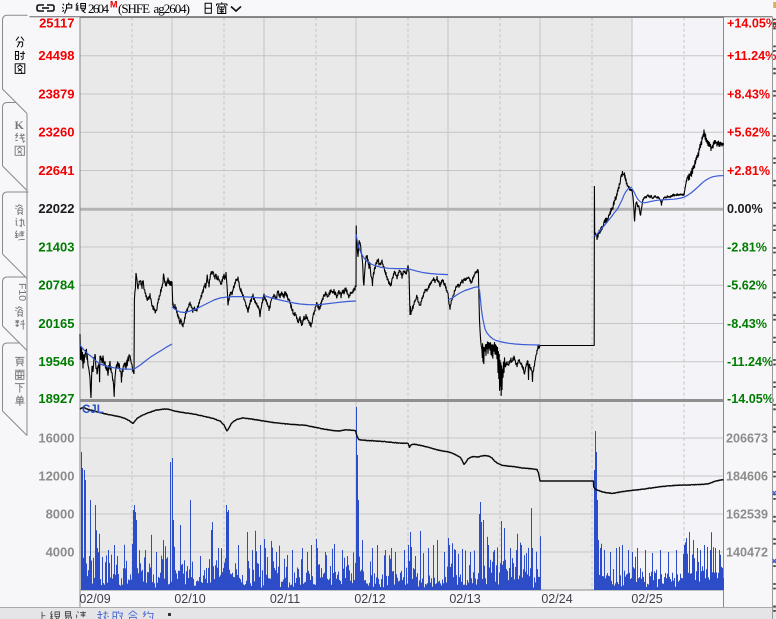 The width and height of the screenshot is (776, 619). What do you see at coordinates (748, 171) in the screenshot?
I see `svg-text: +2.81%` at bounding box center [748, 171].